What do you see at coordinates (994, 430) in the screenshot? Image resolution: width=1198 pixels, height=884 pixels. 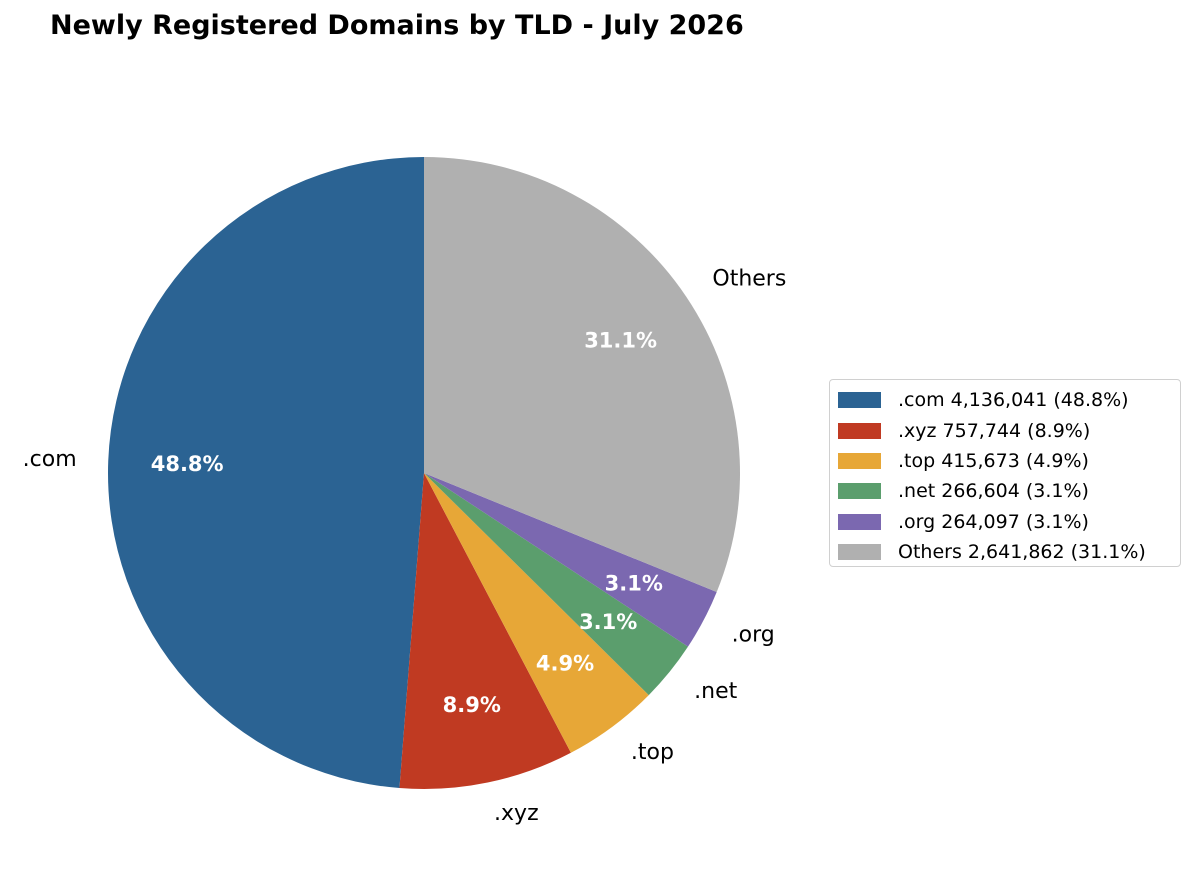 I see `legend-label: .xyz 757,744 (8.9%)` at bounding box center [994, 430].